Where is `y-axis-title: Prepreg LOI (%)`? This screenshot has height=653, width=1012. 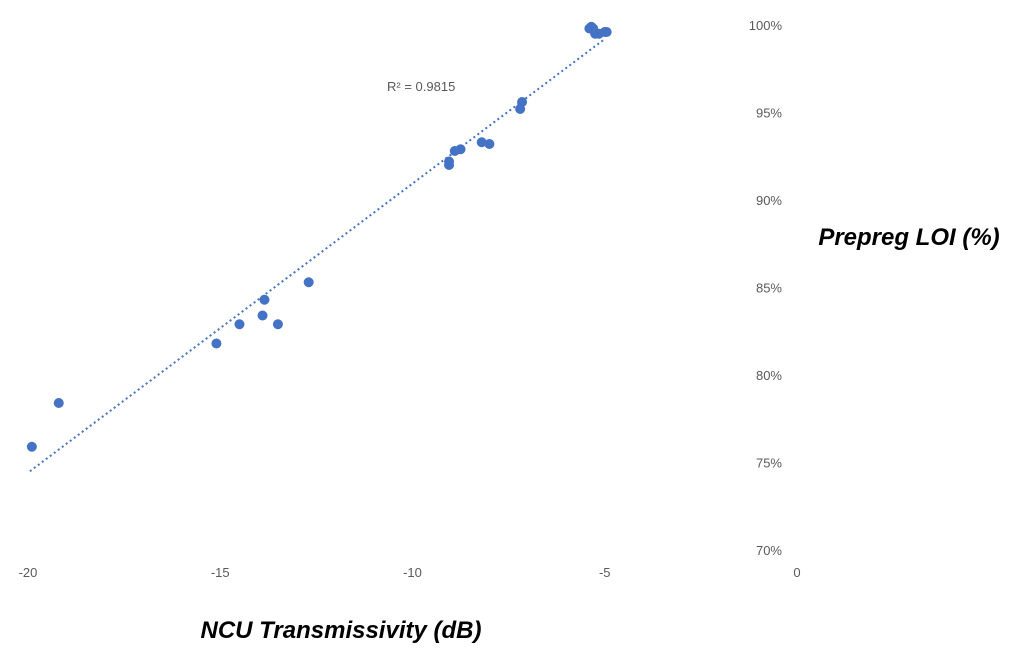
y-axis-title: Prepreg LOI (%) is located at coordinates (908, 237).